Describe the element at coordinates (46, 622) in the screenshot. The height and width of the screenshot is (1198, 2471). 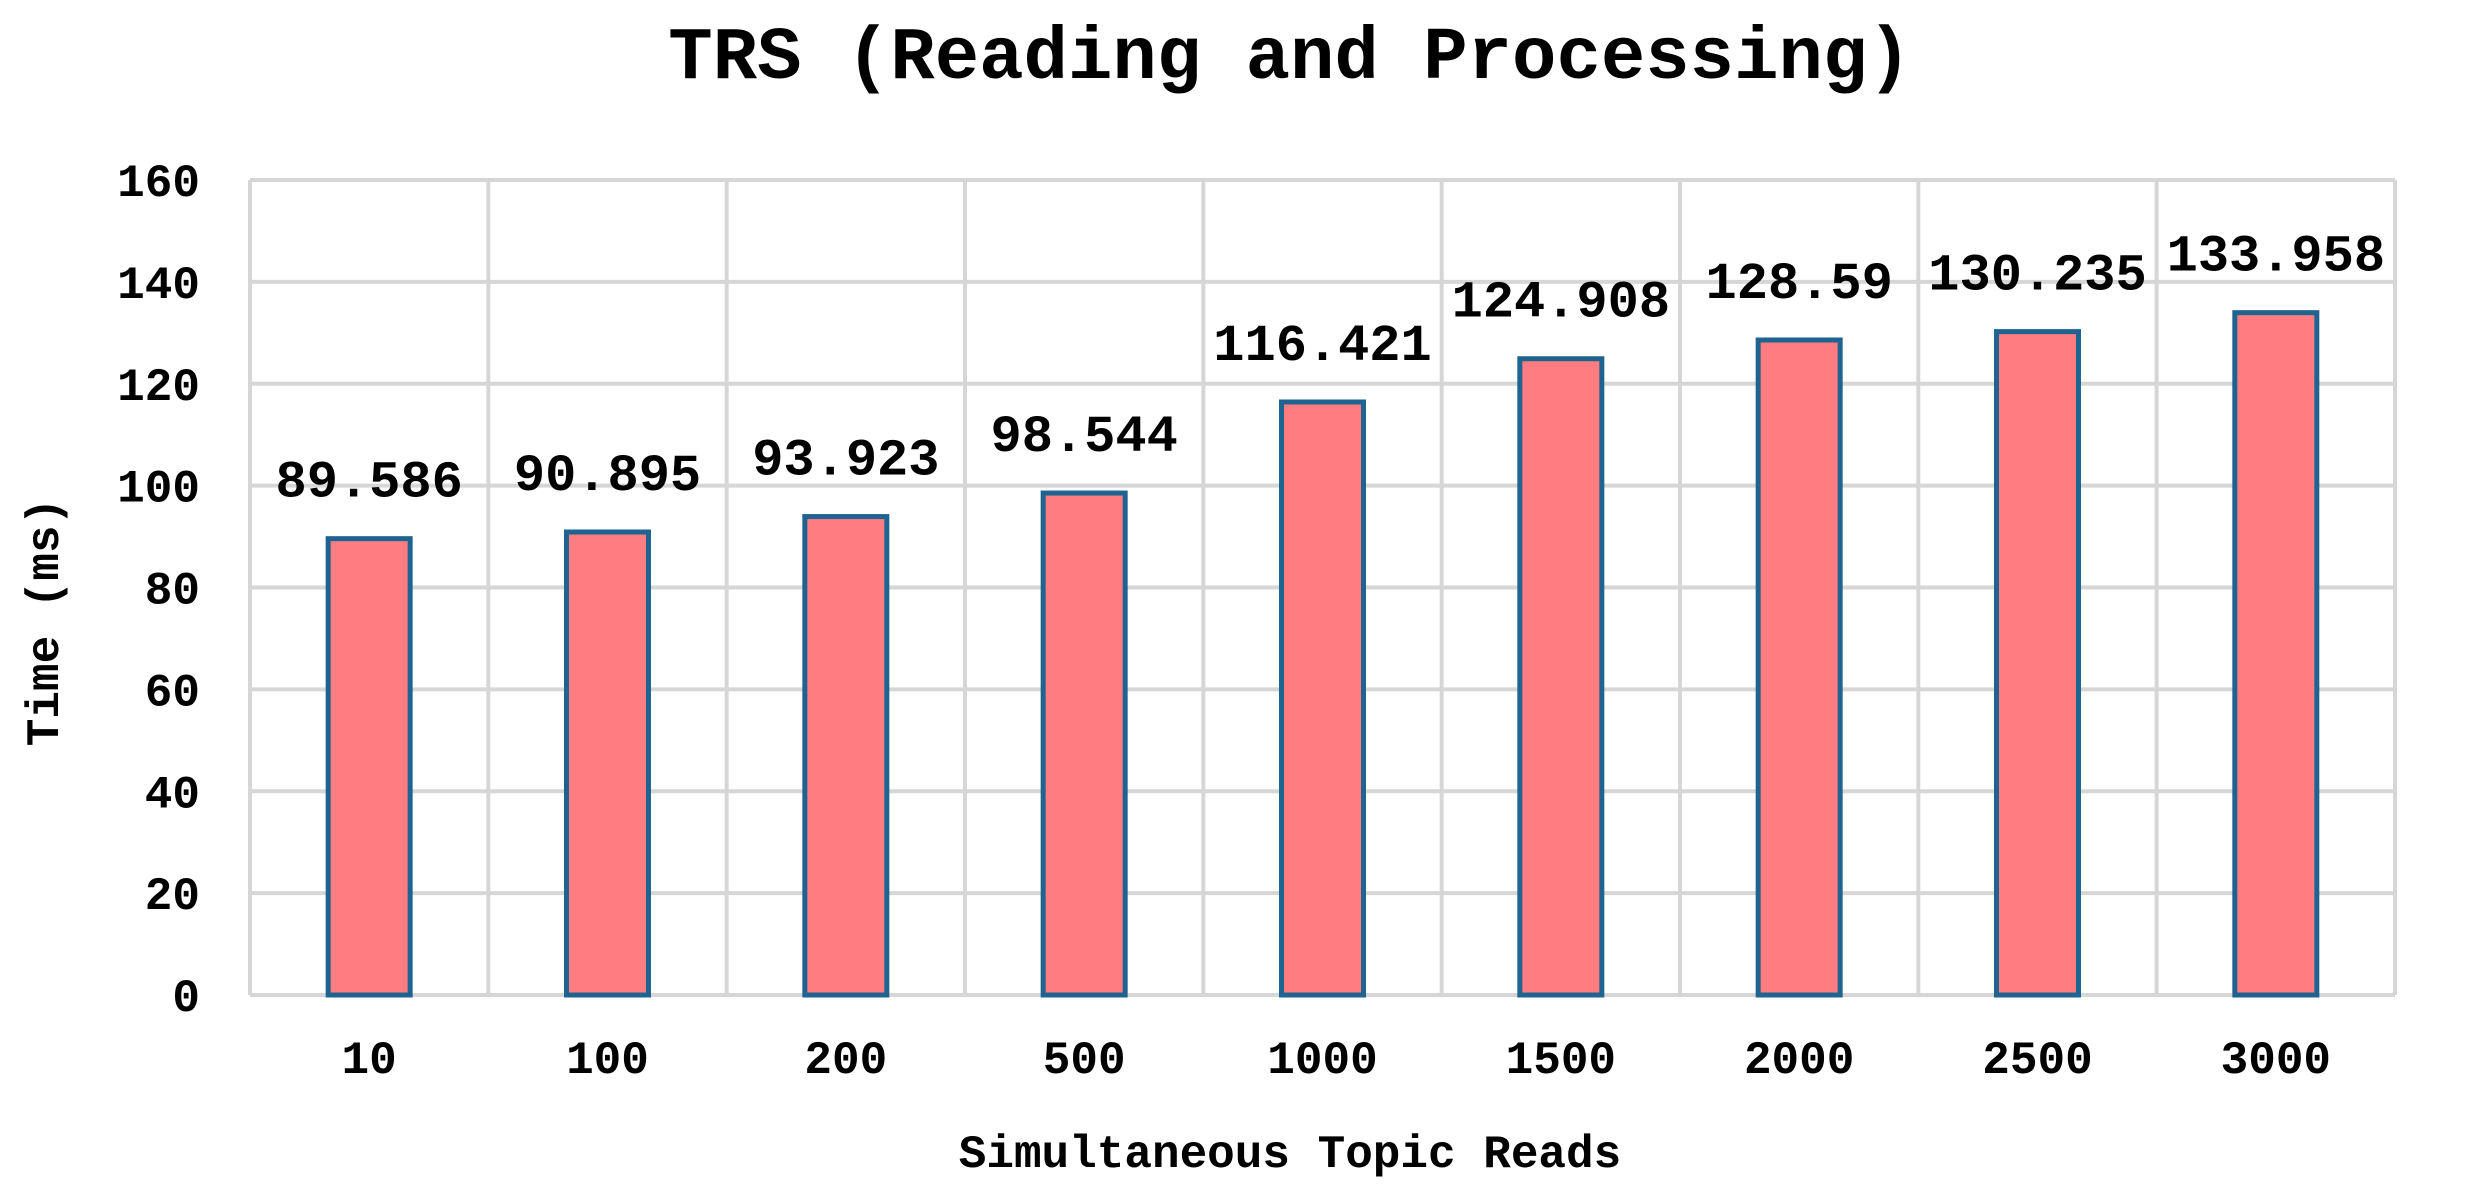
I see `y-axis-title: Time (ms)` at that location.